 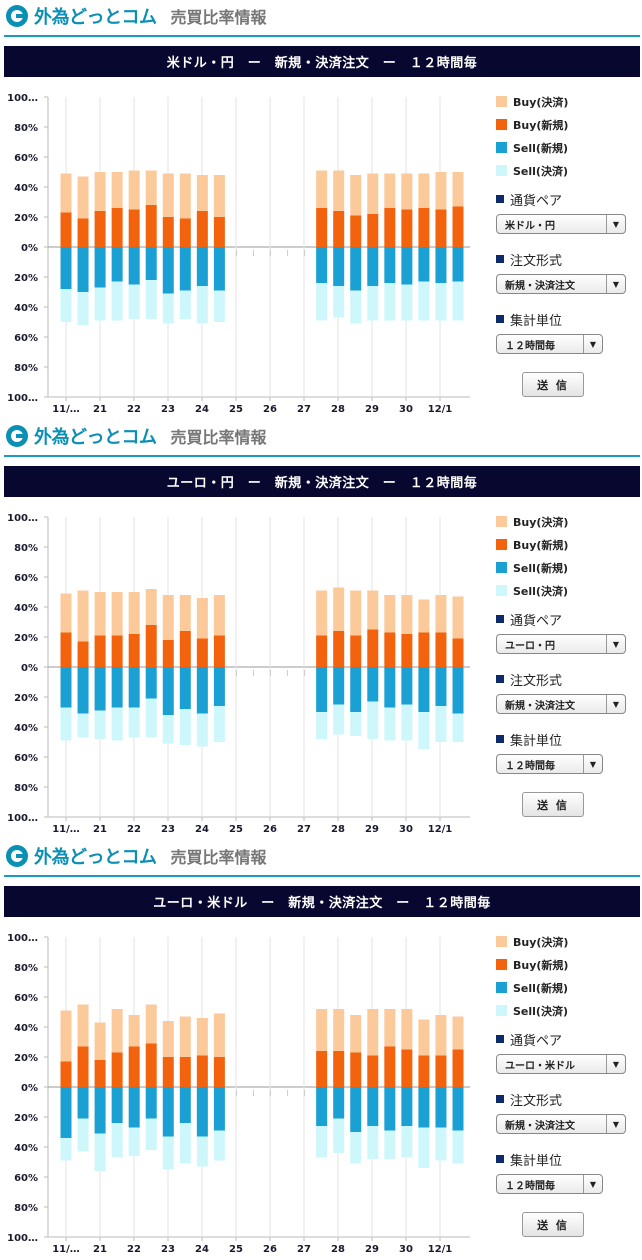 What do you see at coordinates (100, 829) in the screenshot?
I see `x-tick-label: 21` at bounding box center [100, 829].